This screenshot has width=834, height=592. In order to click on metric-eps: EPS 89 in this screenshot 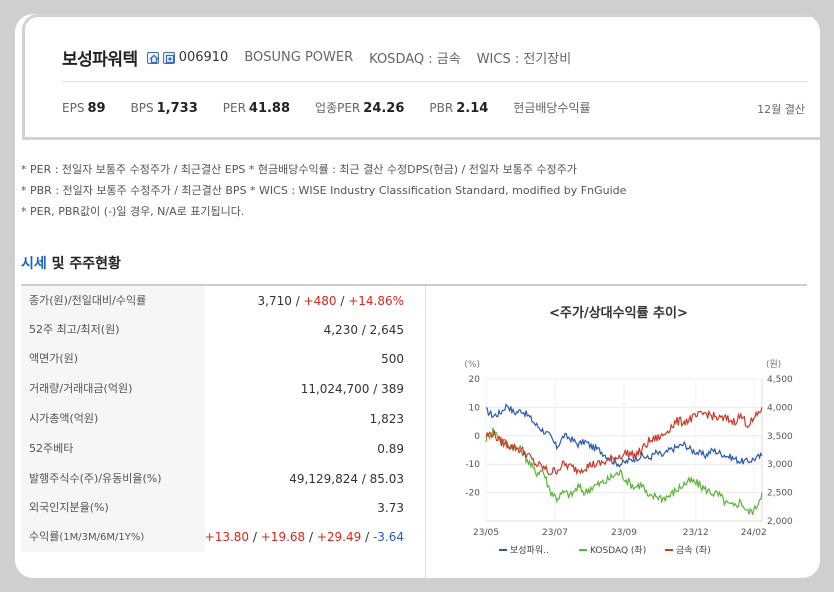, I will do `click(84, 108)`.